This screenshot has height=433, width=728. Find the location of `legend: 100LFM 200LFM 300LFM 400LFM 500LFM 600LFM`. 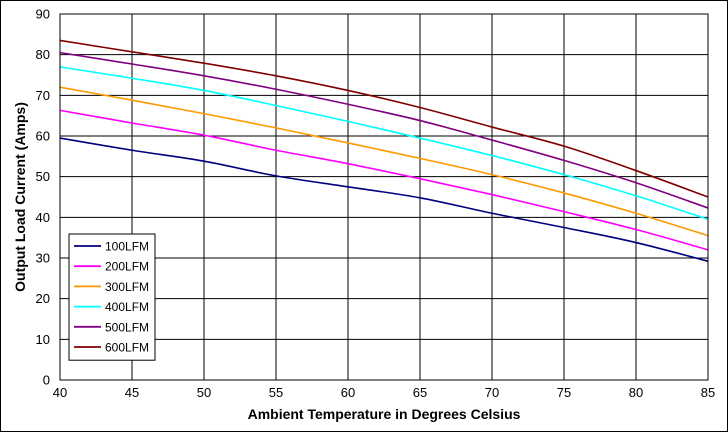

legend: 100LFM 200LFM 300LFM 400LFM 500LFM 600LFM is located at coordinates (112, 297).